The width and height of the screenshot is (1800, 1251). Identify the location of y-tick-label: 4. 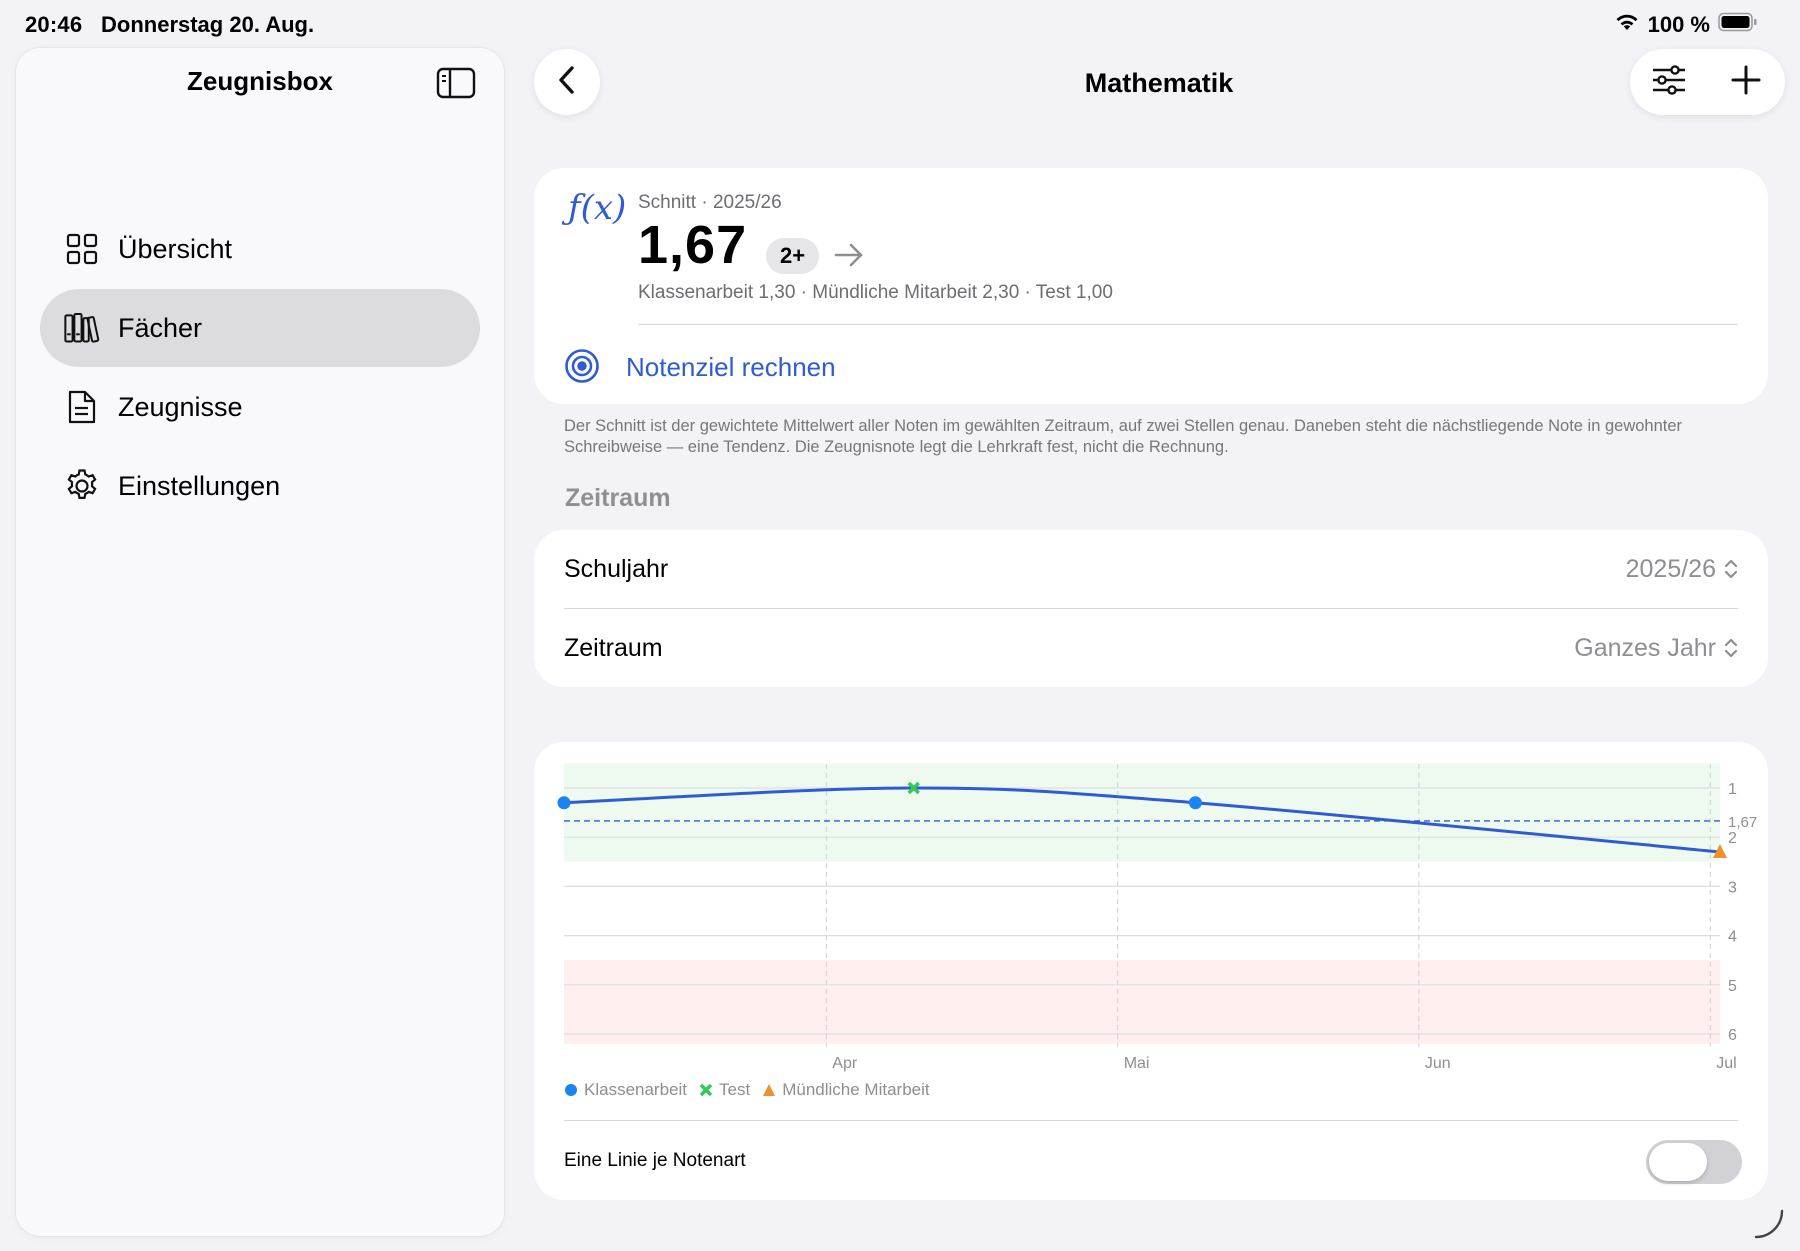
(1732, 937).